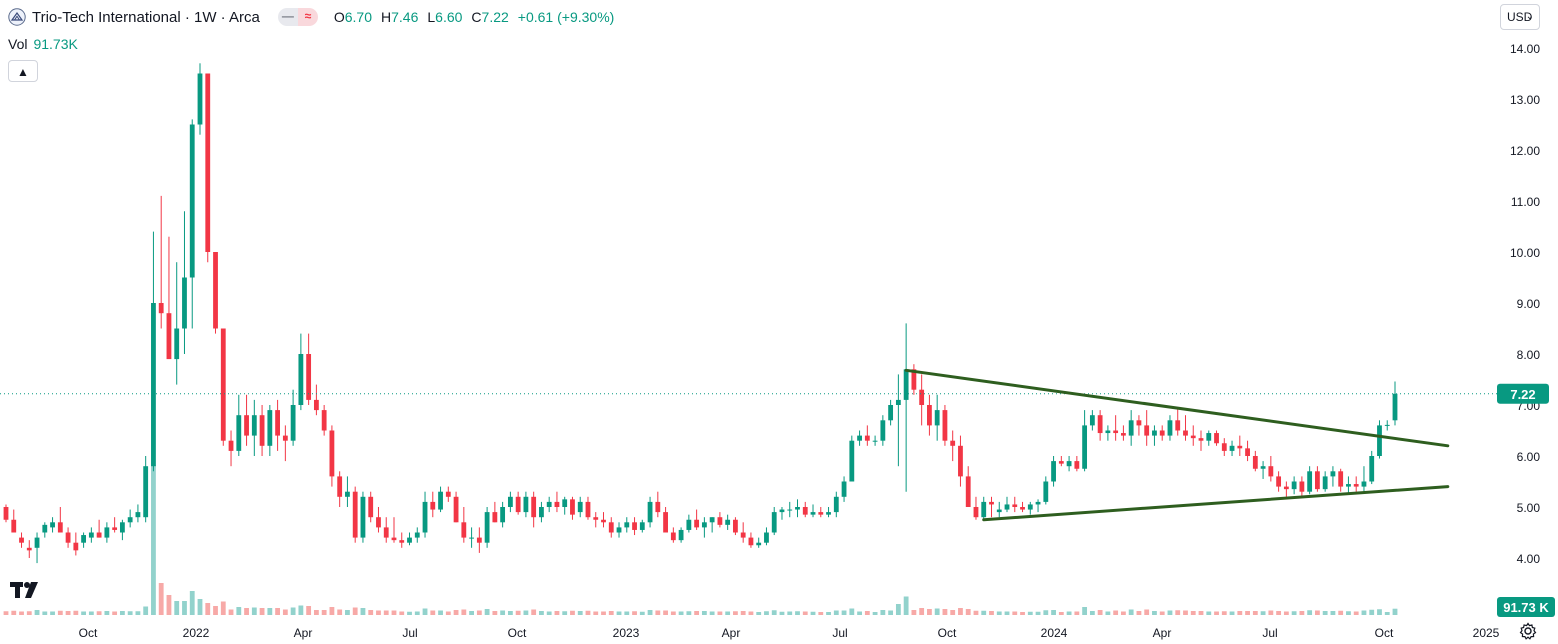  I want to click on price-tick-label: 5.00, so click(1529, 508).